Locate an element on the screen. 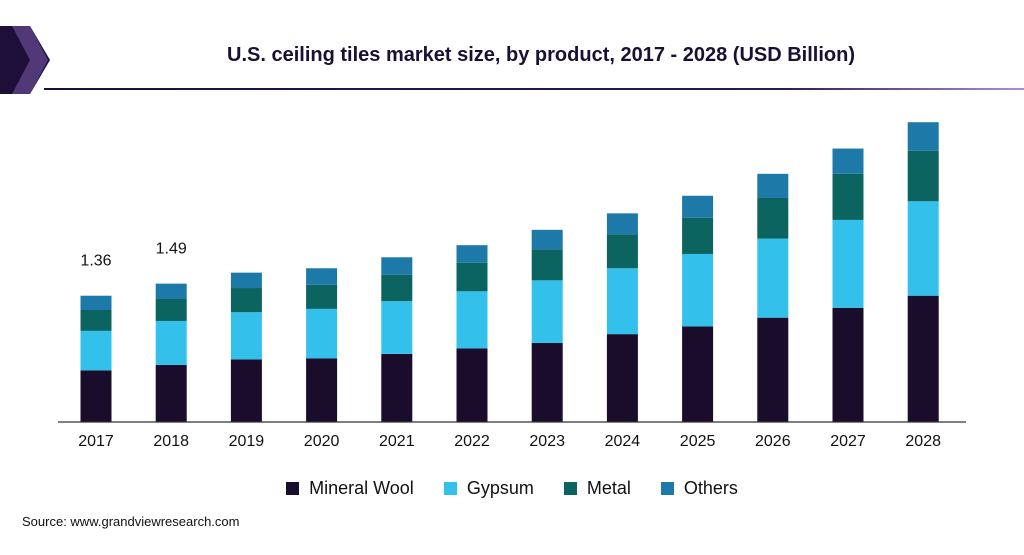  legend-label: Gypsum is located at coordinates (500, 488).